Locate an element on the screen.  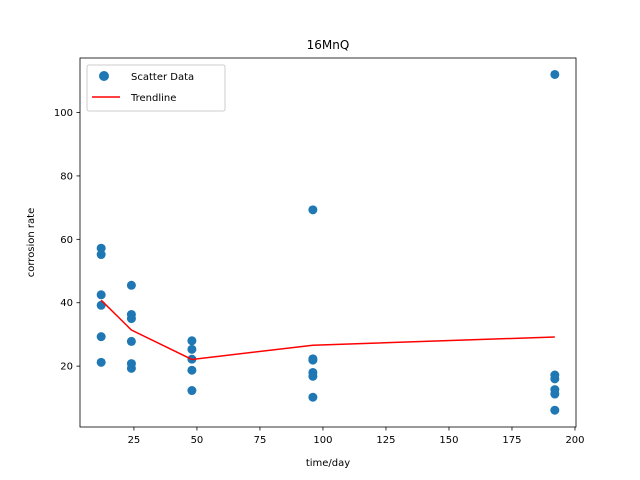
legend-trendline-label: Trendline is located at coordinates (153, 98).